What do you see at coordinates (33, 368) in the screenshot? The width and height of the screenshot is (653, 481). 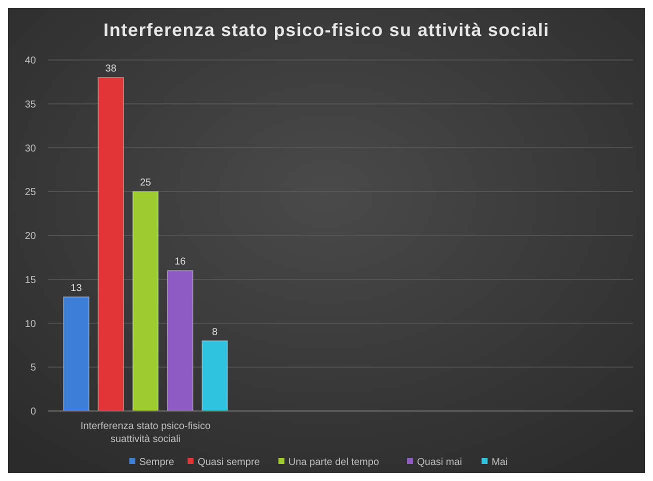 I see `y-tick-label: 5` at bounding box center [33, 368].